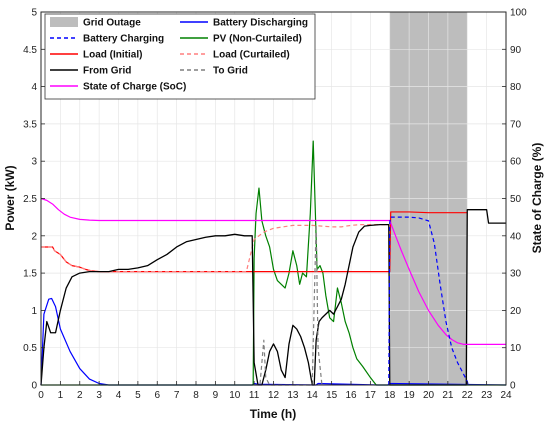  I want to click on x-tick-label: 12, so click(274, 395).